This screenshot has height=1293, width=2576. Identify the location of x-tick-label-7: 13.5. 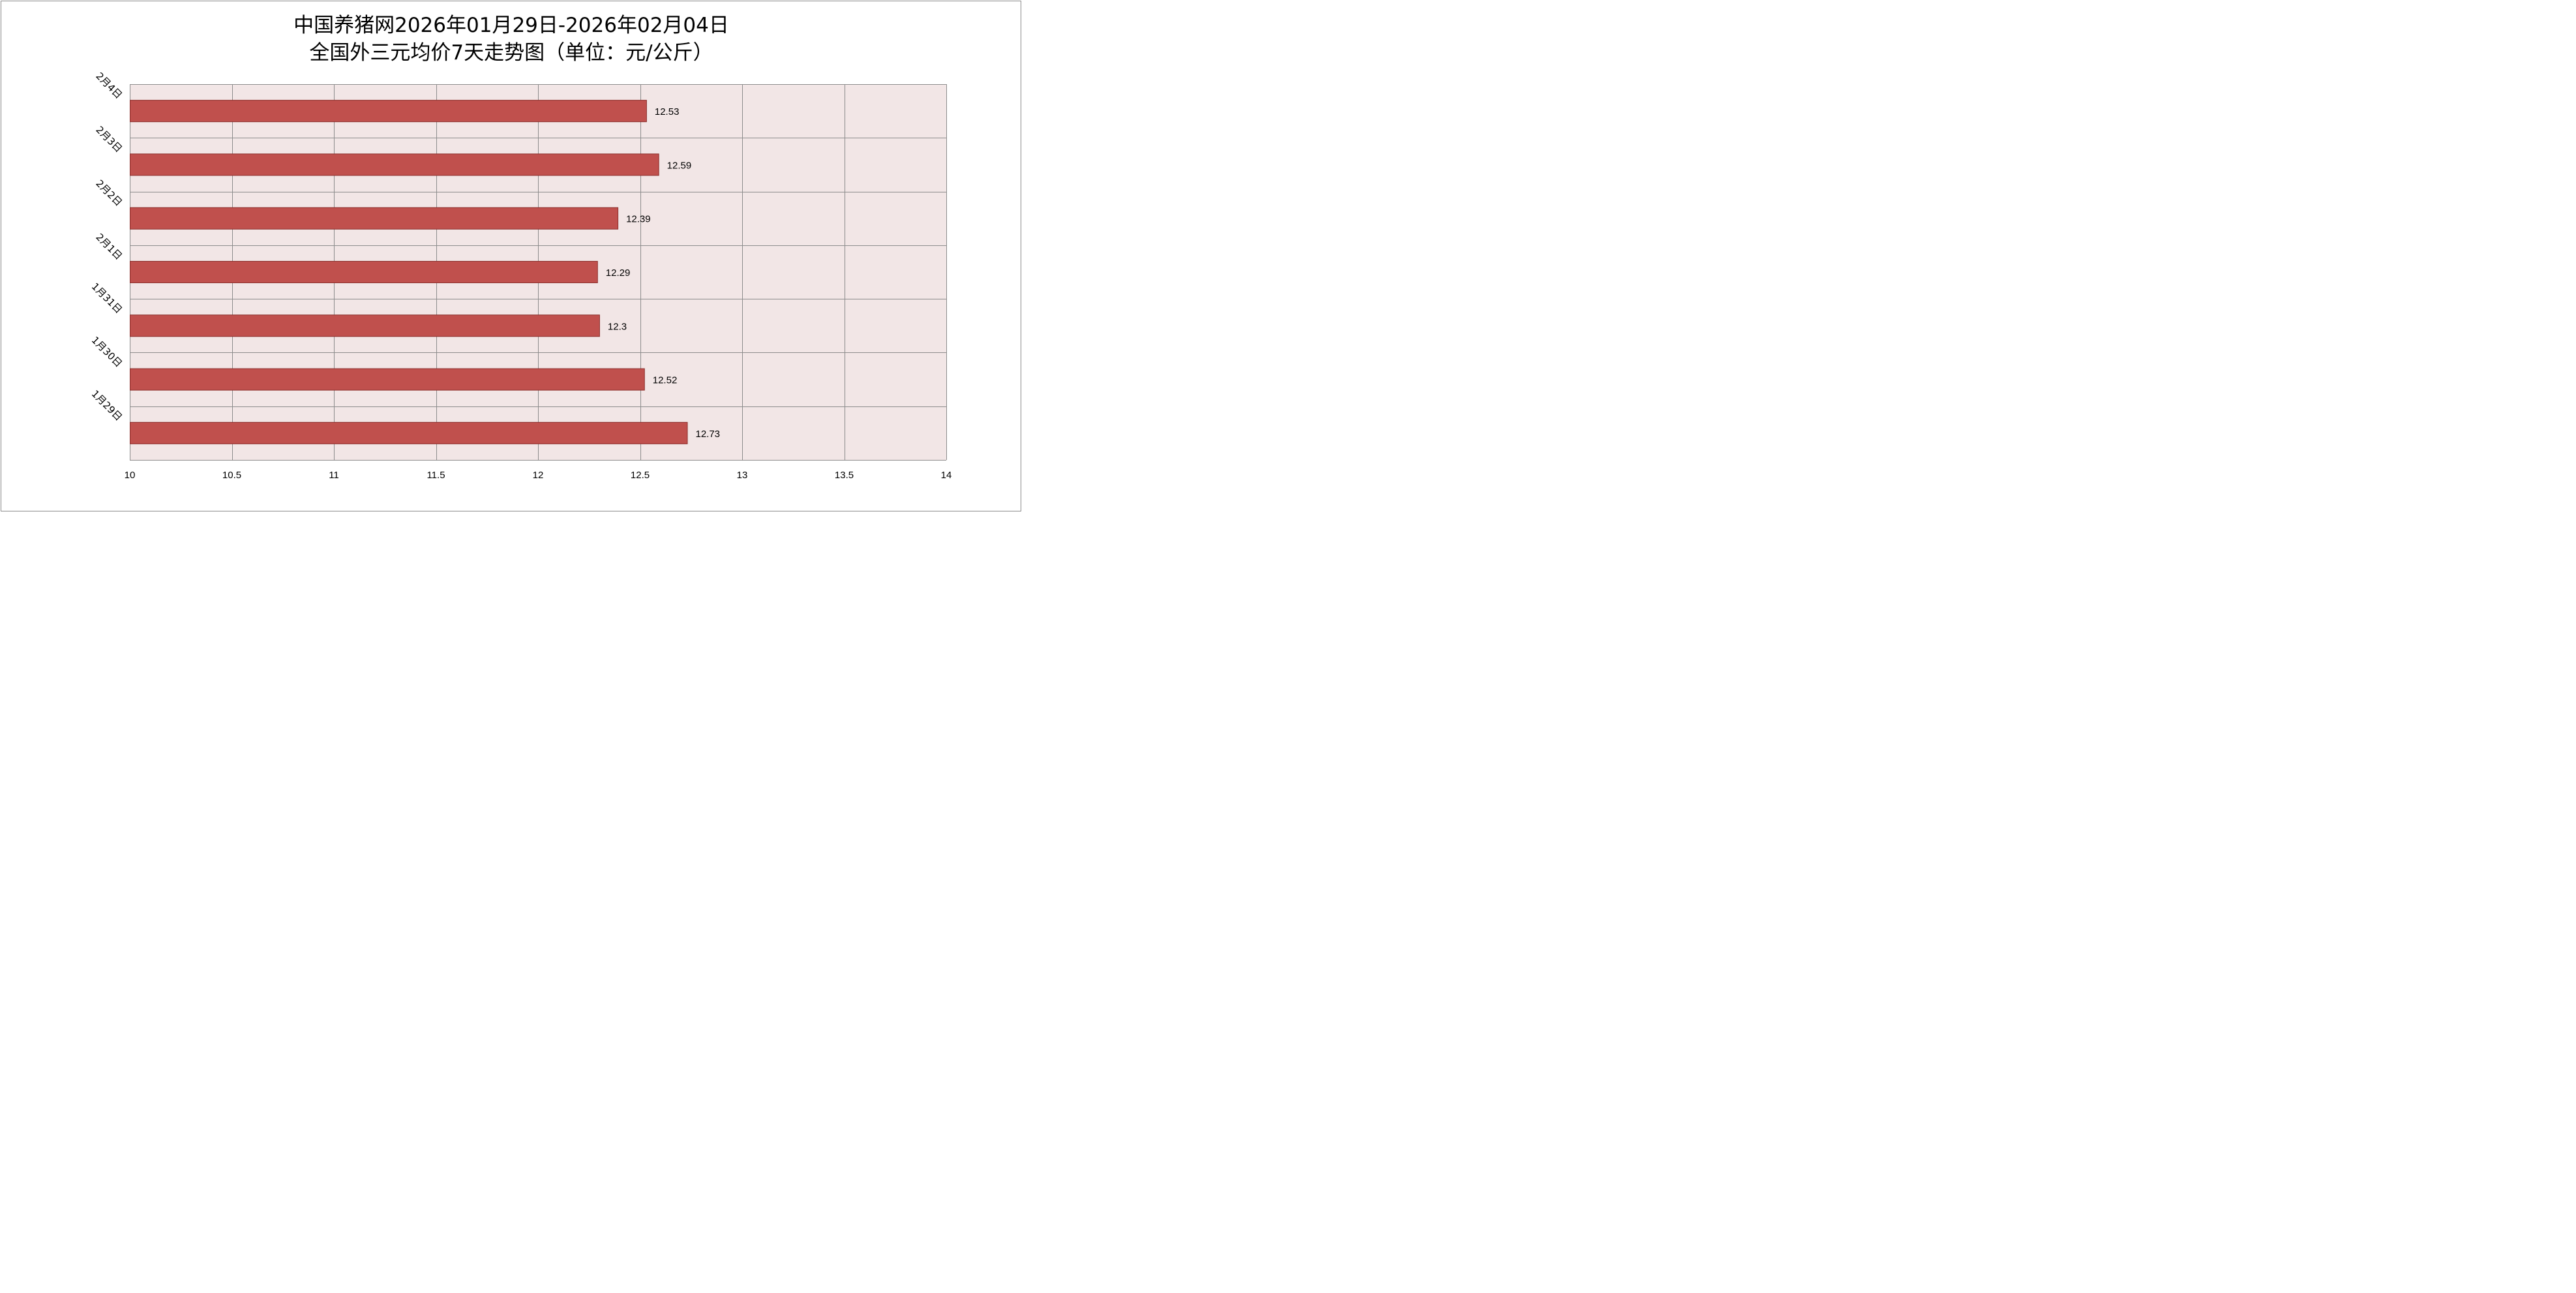
(844, 475).